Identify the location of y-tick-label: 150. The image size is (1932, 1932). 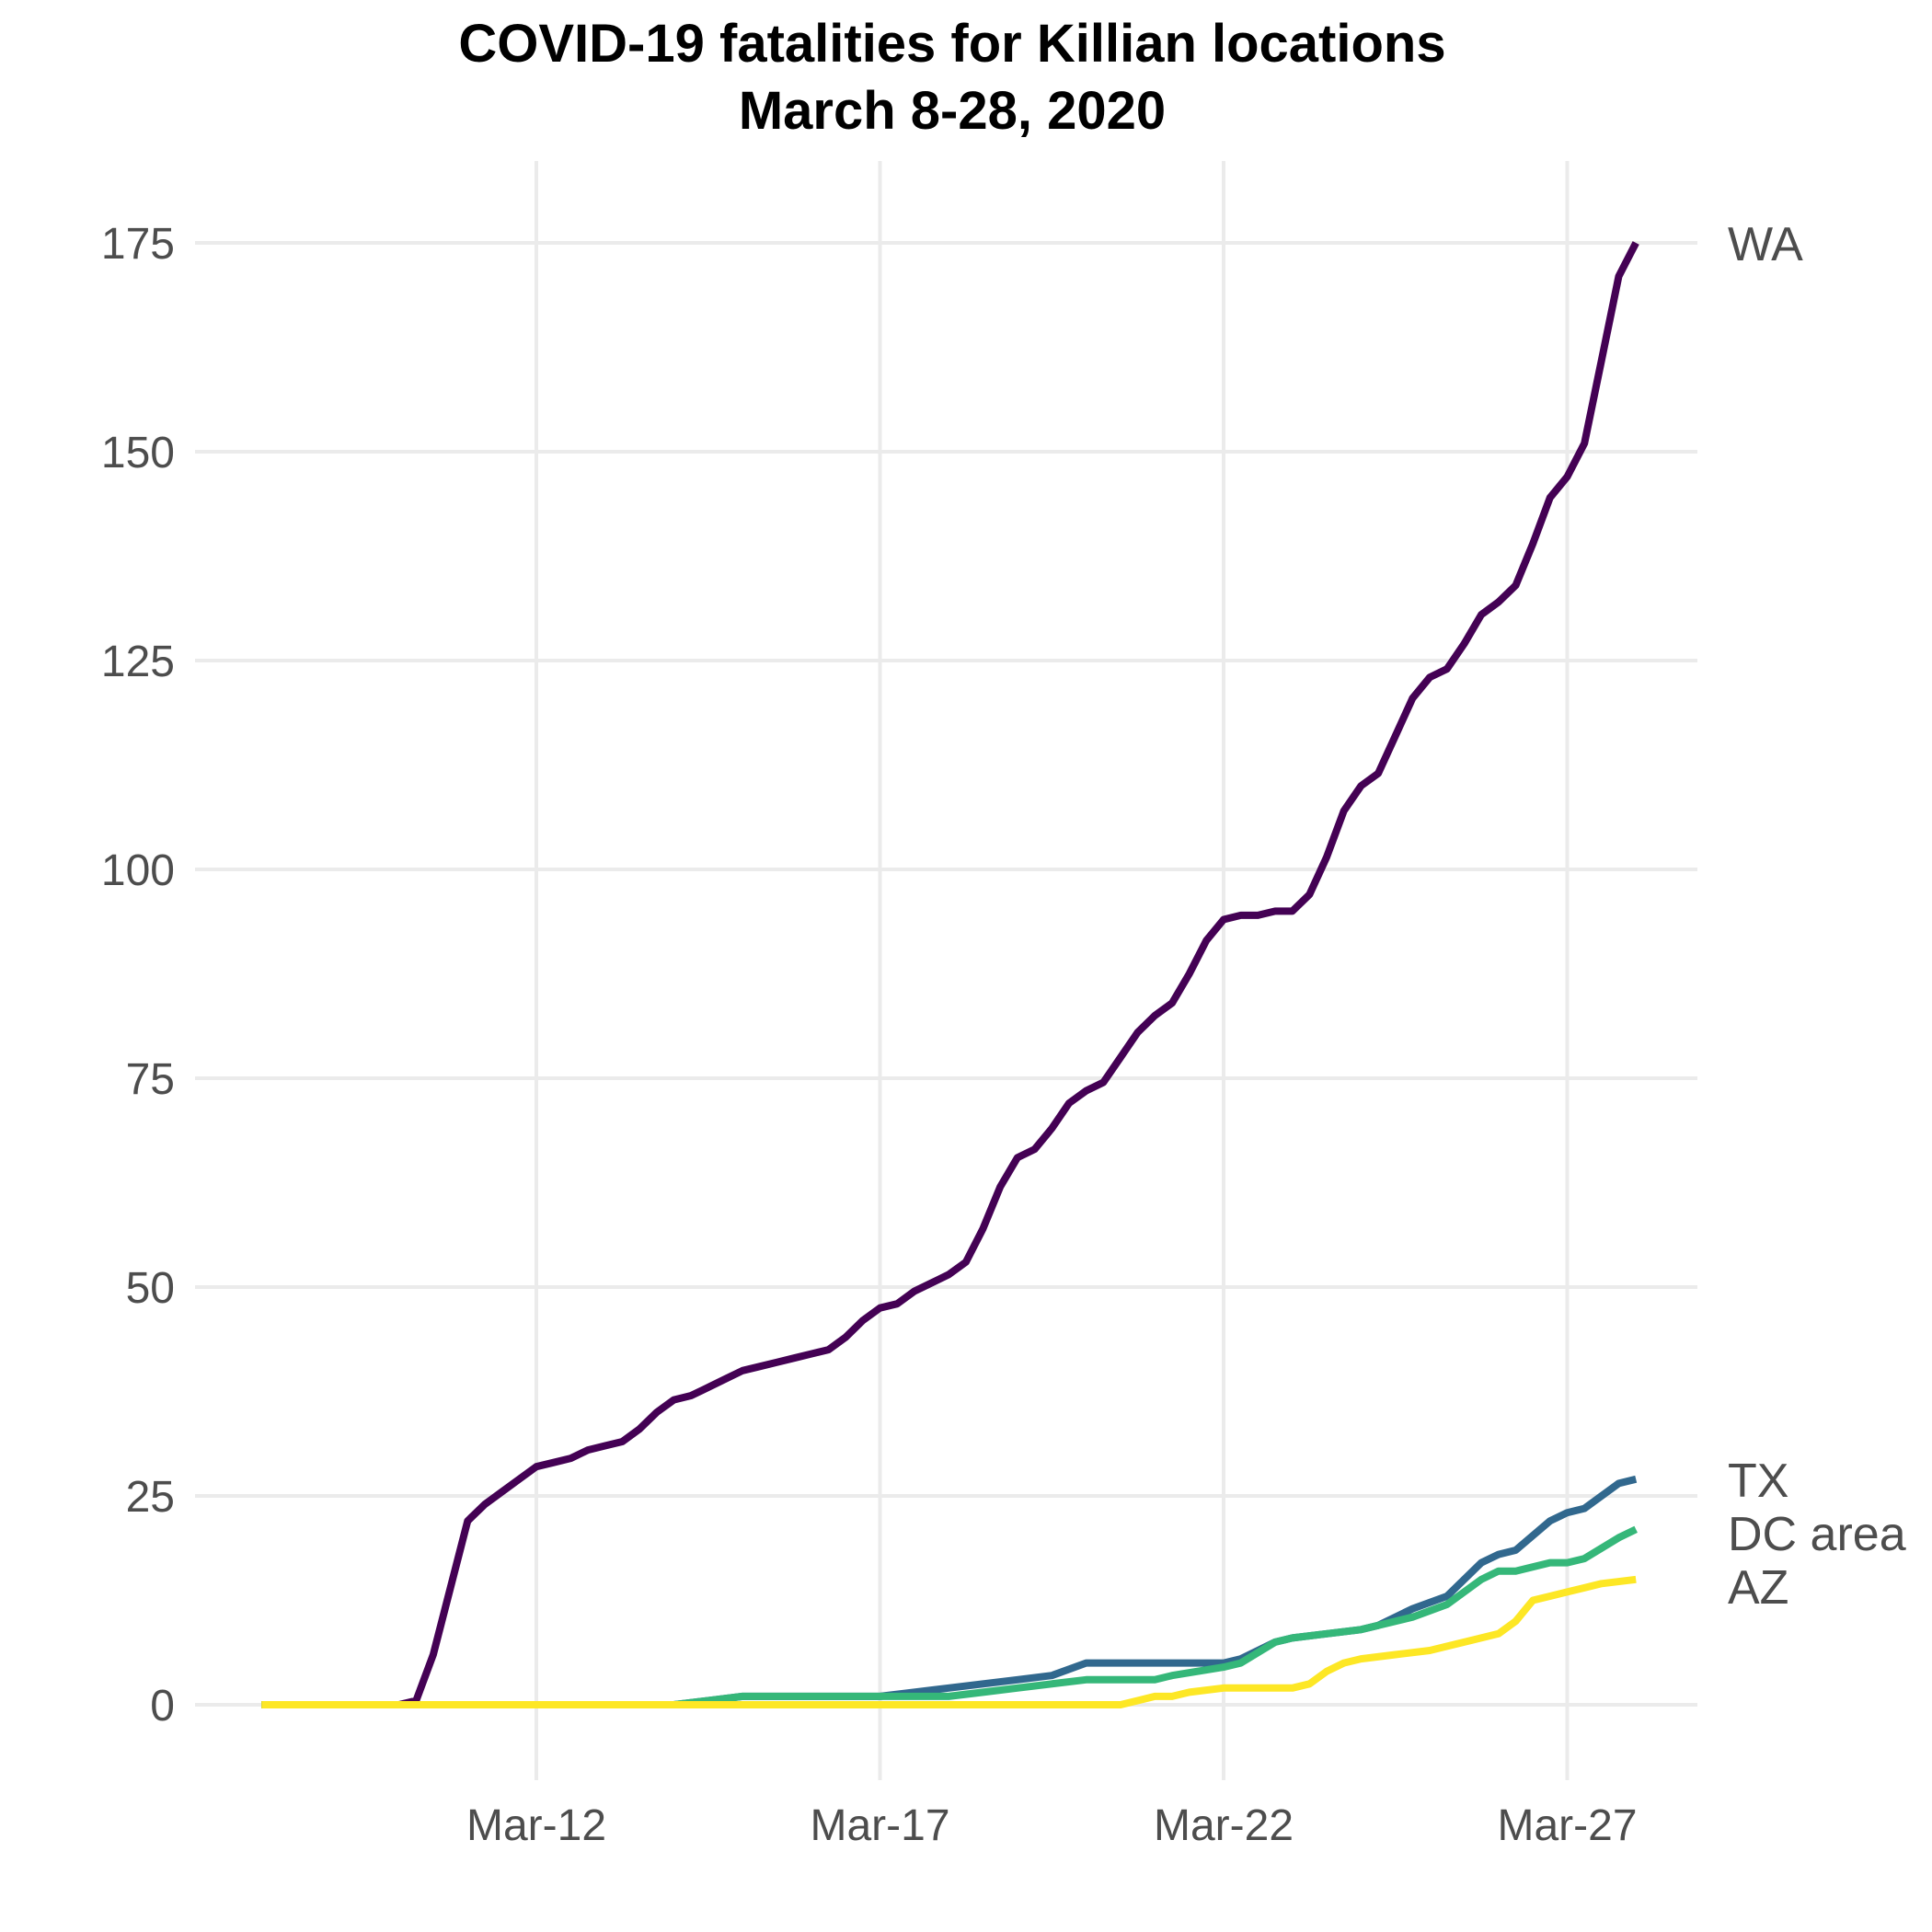
(138, 453).